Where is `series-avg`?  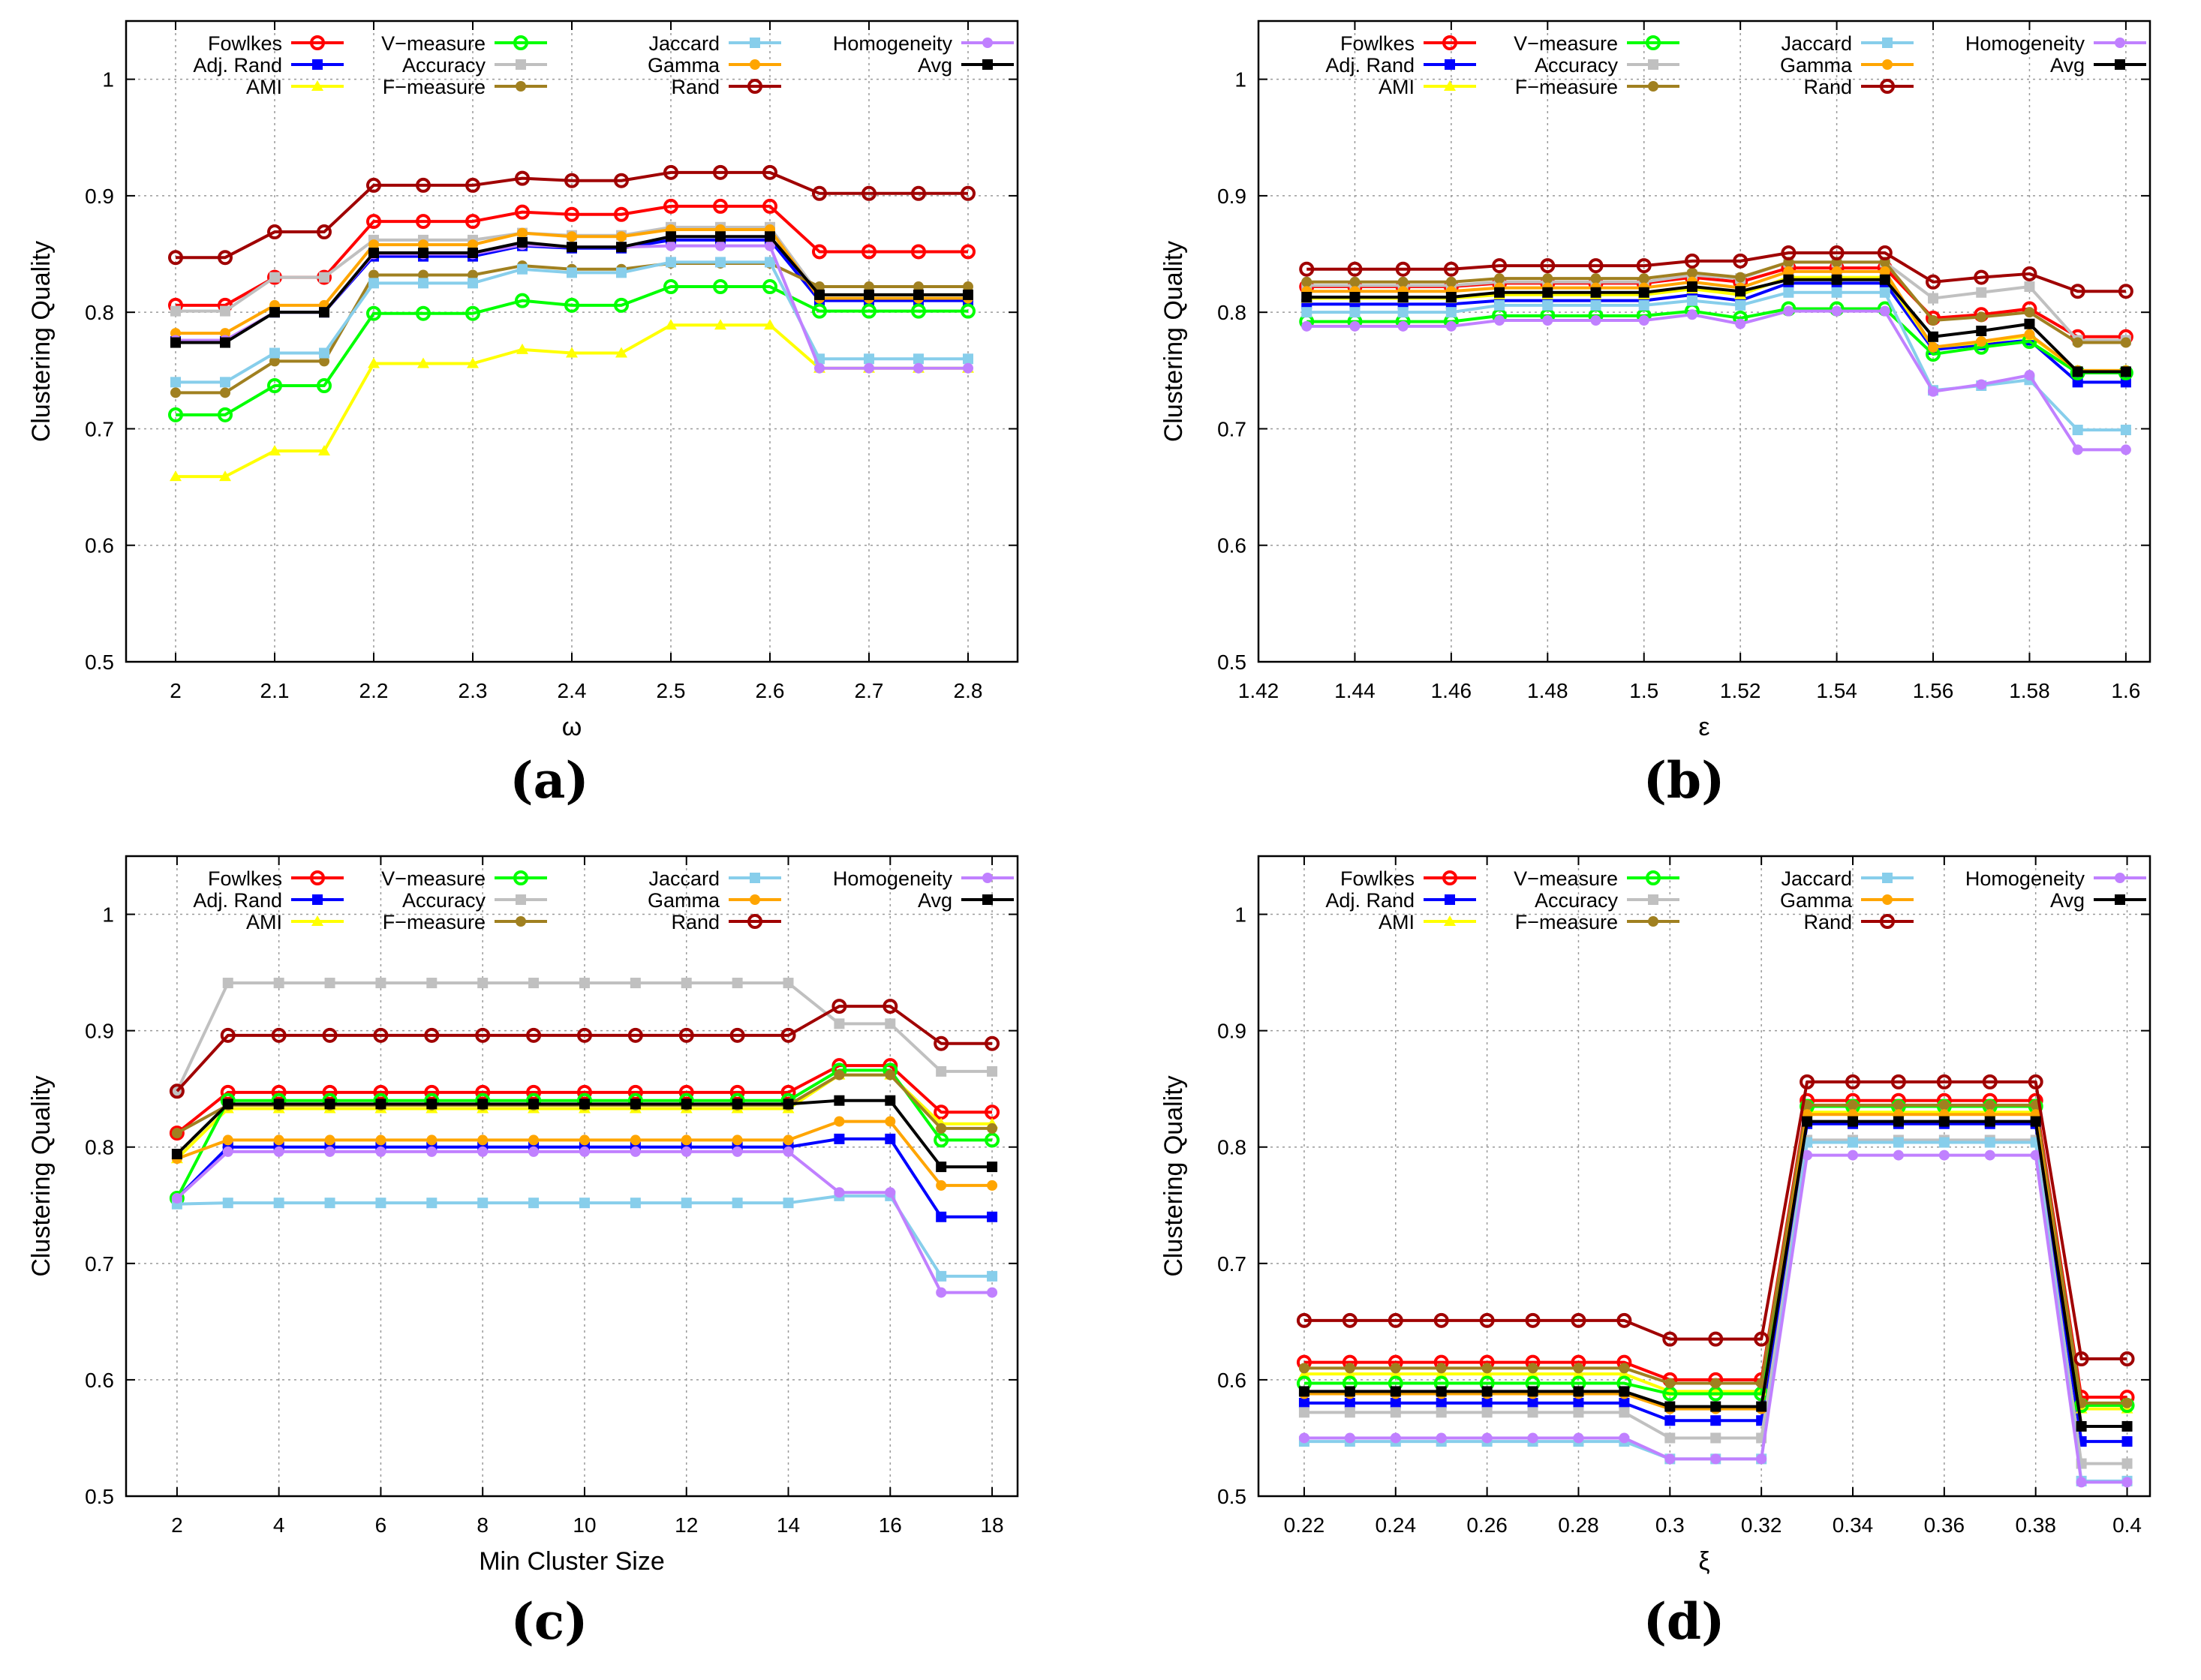 series-avg is located at coordinates (571, 289).